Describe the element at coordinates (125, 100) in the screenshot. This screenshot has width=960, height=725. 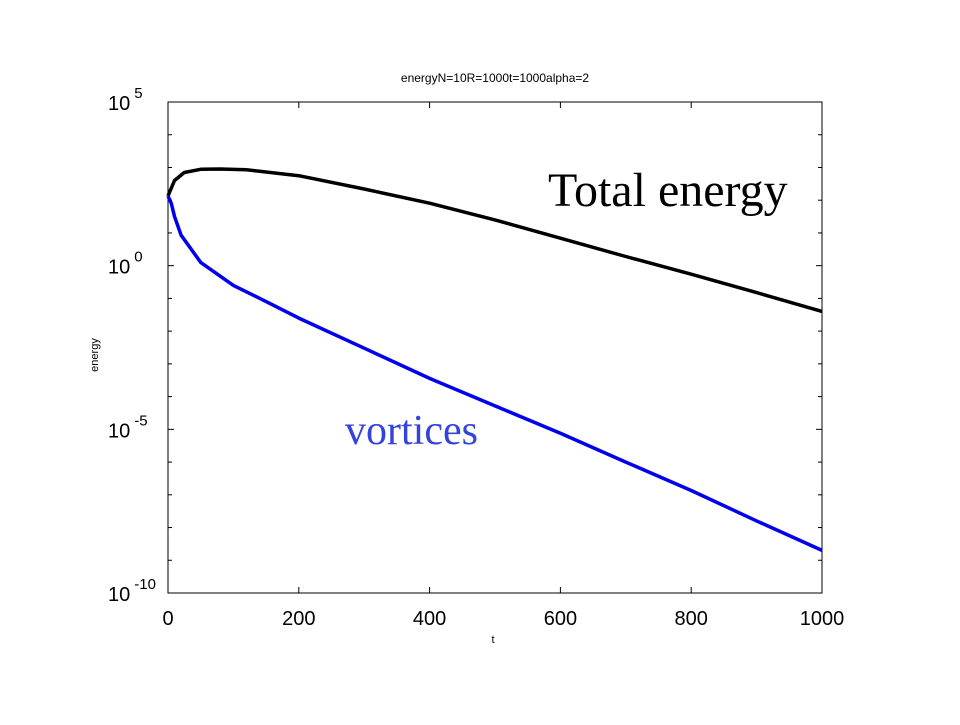
I see `y-tick-label: 10 5` at that location.